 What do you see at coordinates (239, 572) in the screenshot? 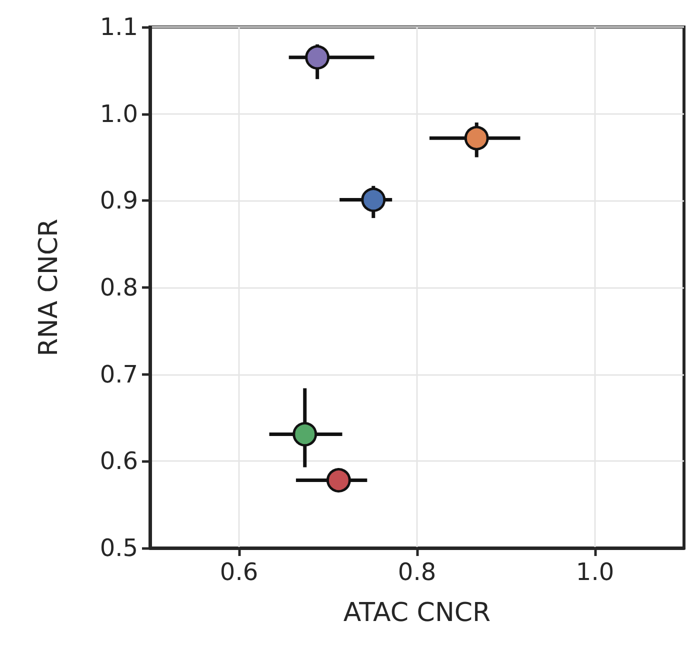
I see `x-tick-label: 0.6` at bounding box center [239, 572].